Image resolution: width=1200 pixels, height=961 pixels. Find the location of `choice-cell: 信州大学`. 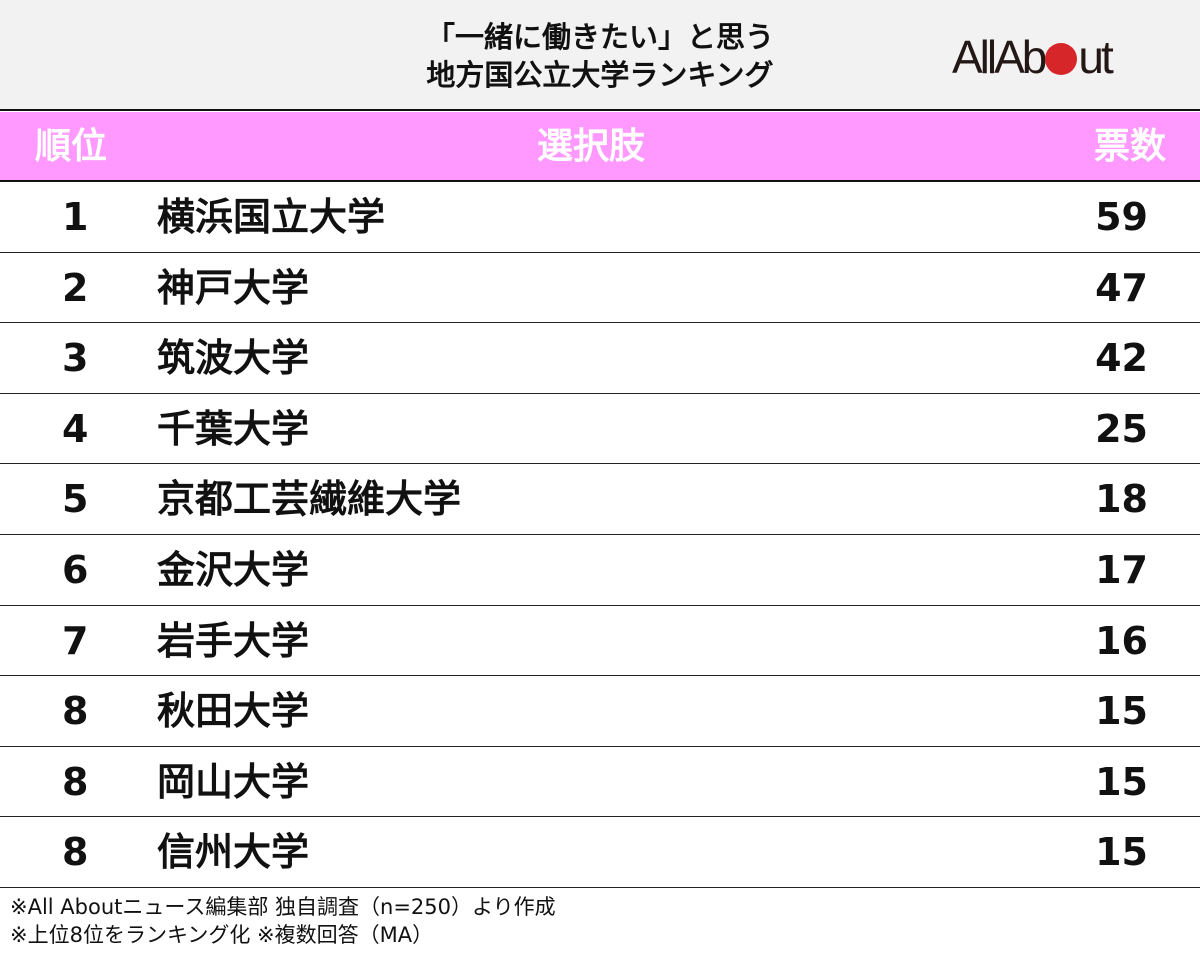

choice-cell: 信州大学 is located at coordinates (233, 852).